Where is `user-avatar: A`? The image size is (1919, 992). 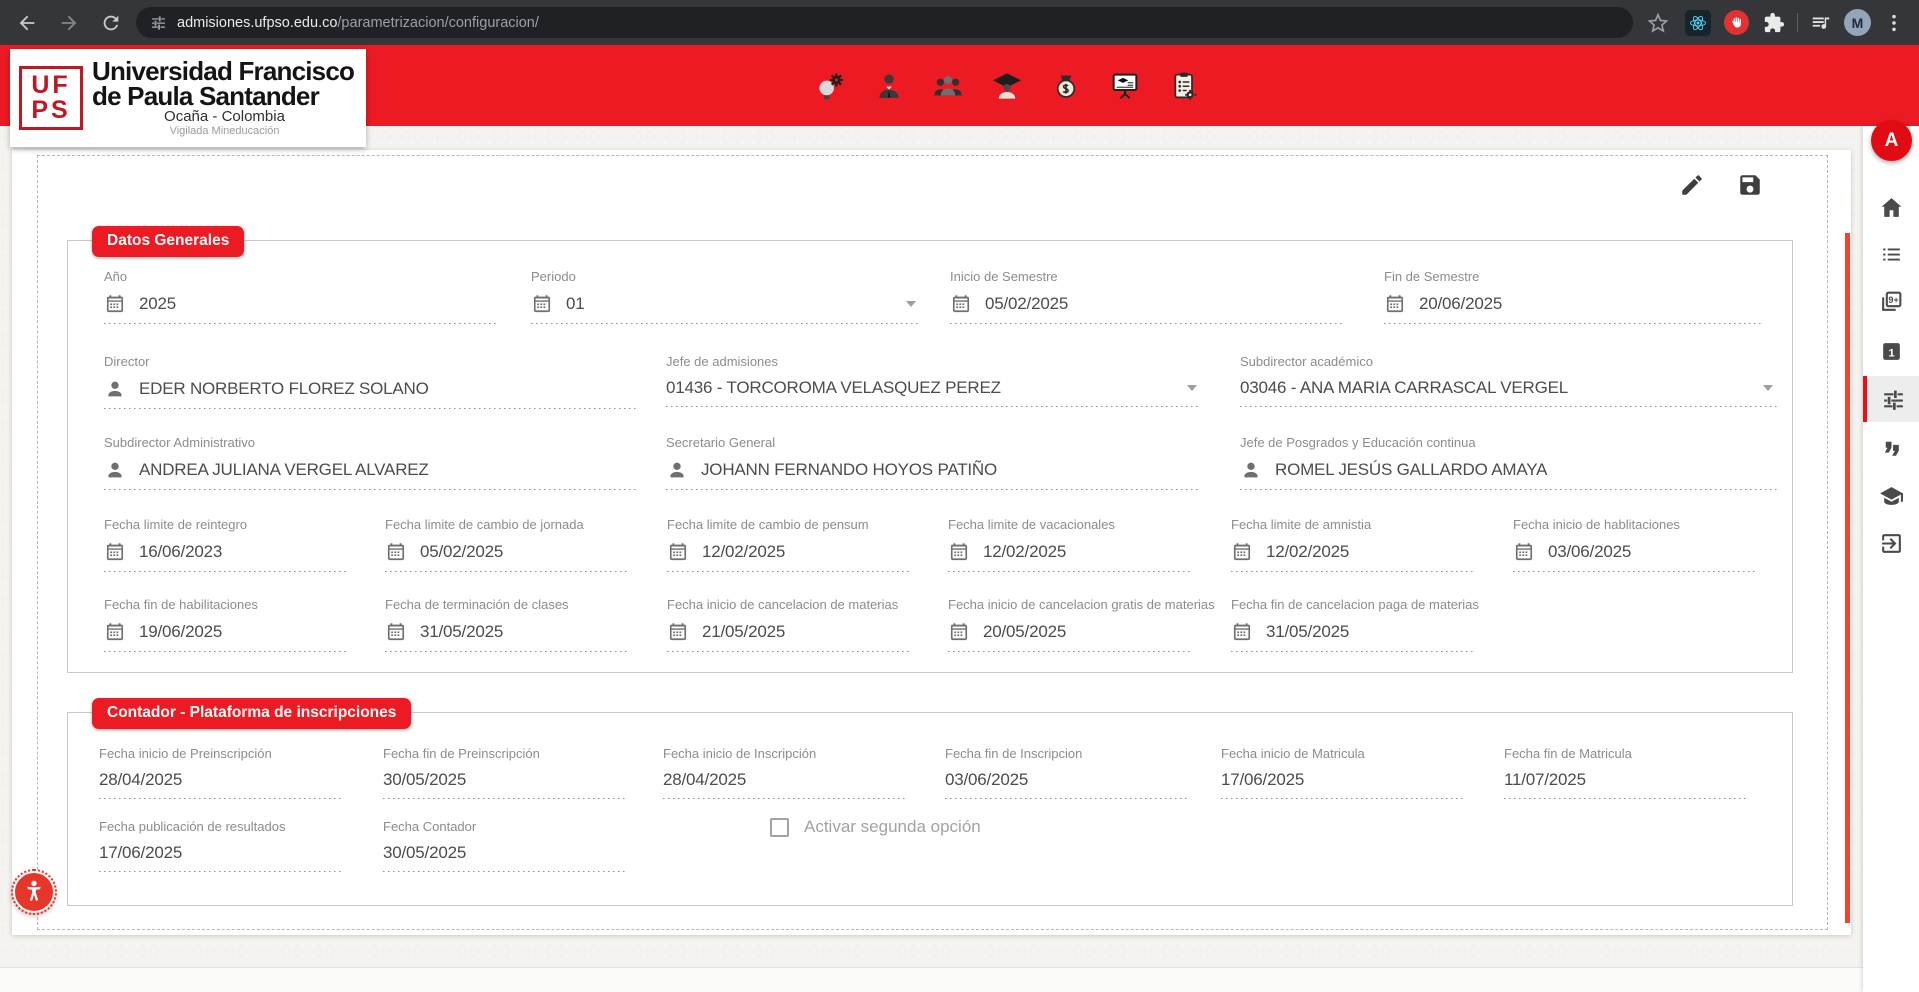 user-avatar: A is located at coordinates (1891, 140).